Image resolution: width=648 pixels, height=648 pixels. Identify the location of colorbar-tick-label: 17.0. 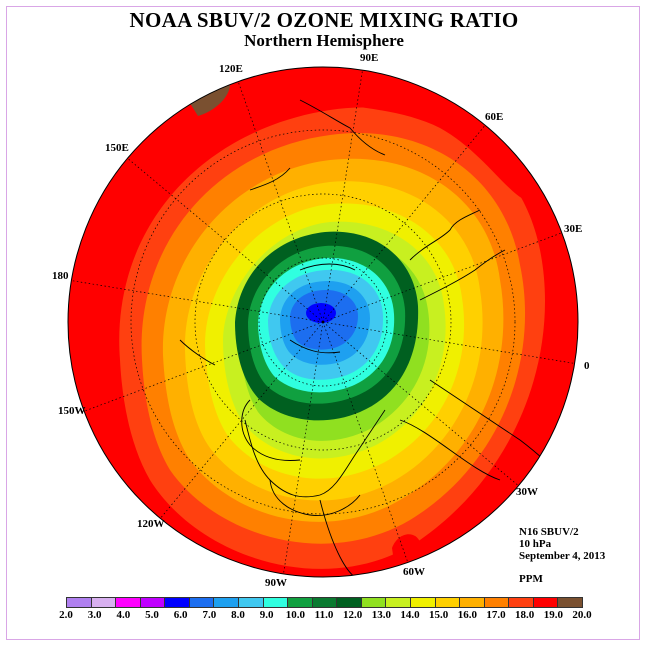
(496, 615).